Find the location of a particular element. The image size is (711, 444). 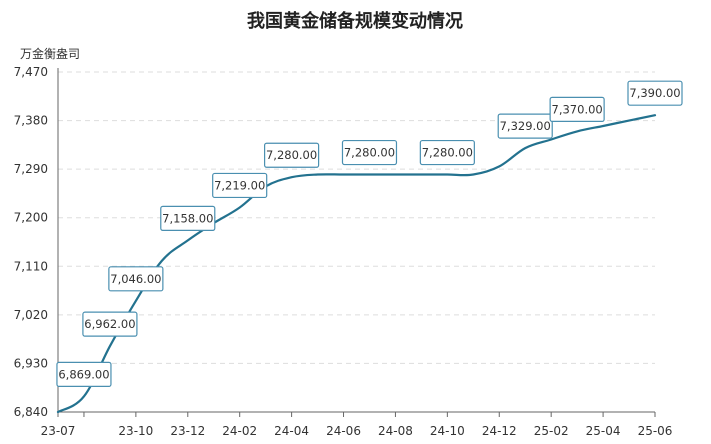

data-label-text: 7,219.00 is located at coordinates (239, 185).